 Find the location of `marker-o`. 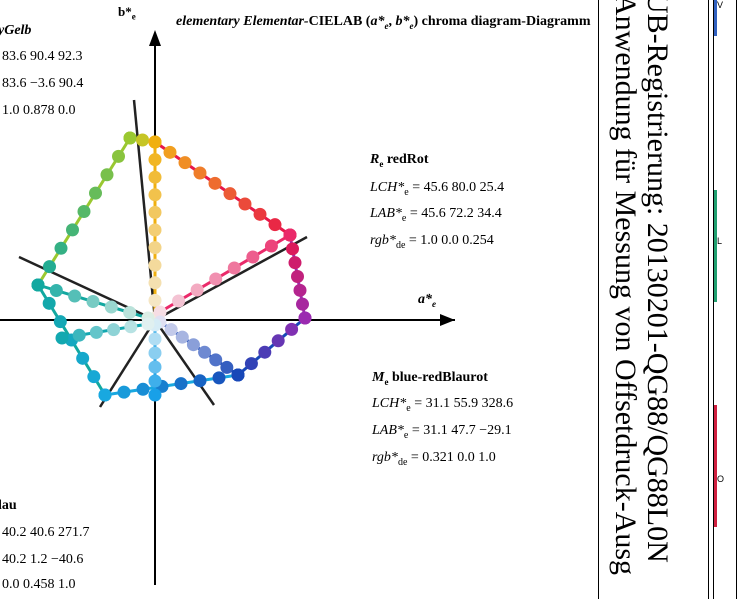

marker-o is located at coordinates (715, 466).